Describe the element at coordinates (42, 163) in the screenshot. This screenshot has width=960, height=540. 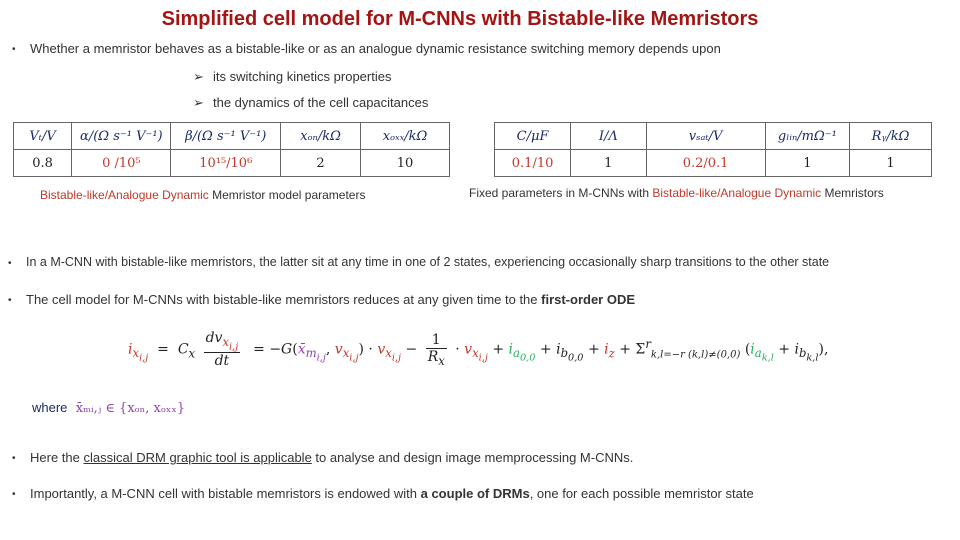
I see `table-cell: 0.8` at that location.